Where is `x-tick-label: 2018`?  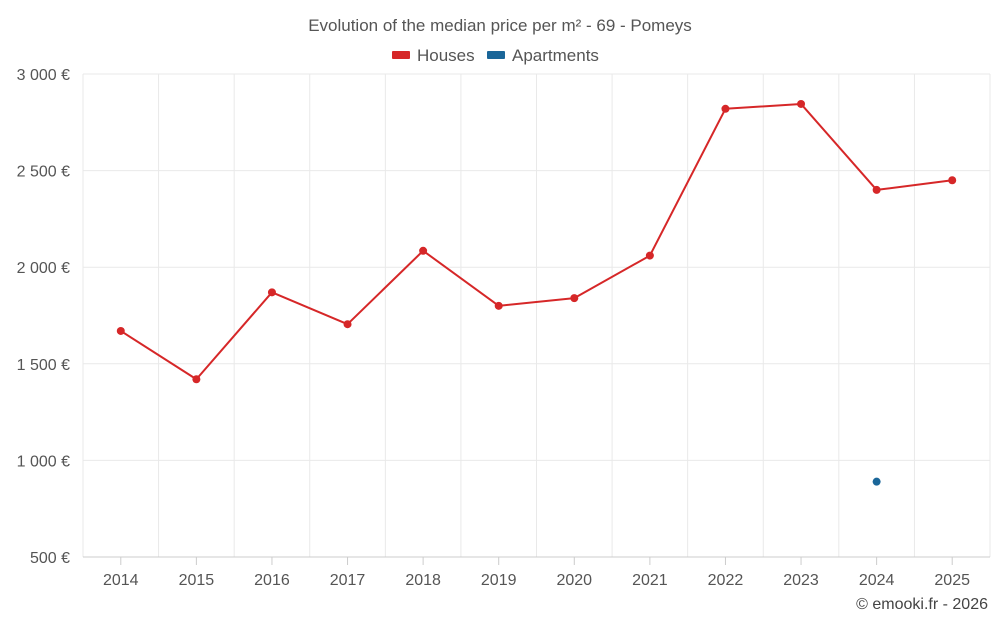 x-tick-label: 2018 is located at coordinates (423, 580).